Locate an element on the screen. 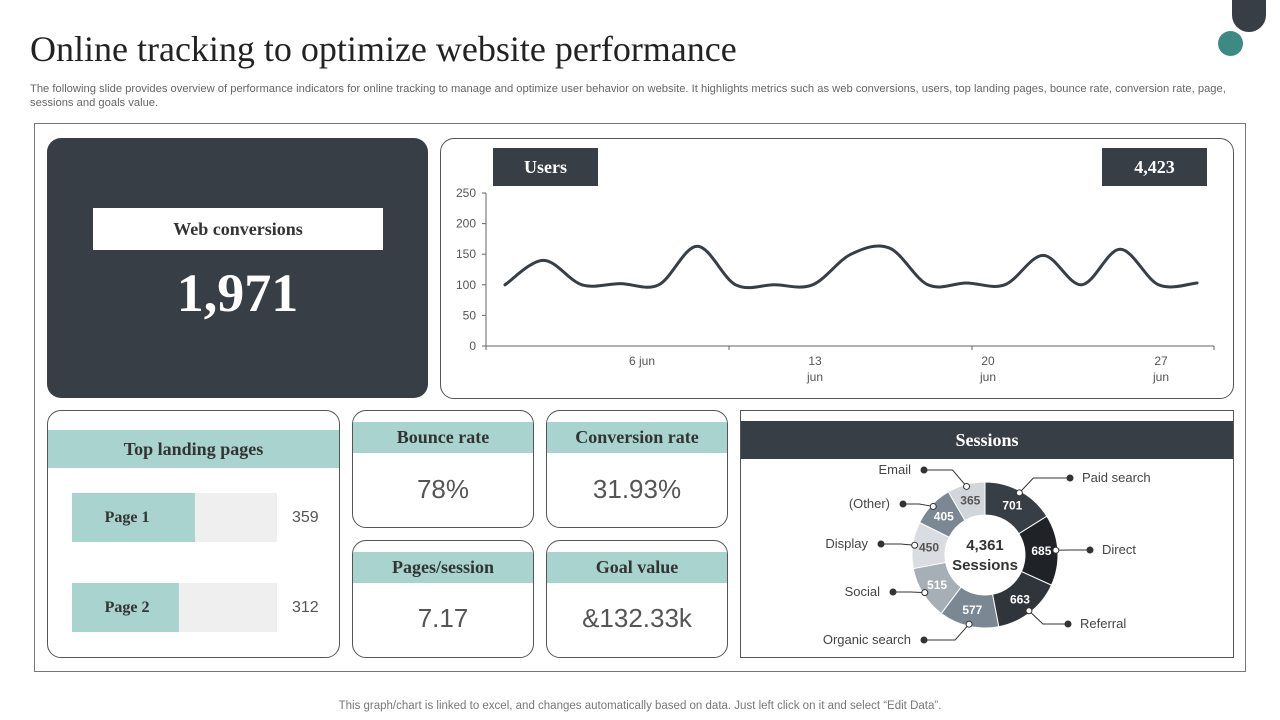 Image resolution: width=1280 pixels, height=720 pixels. landing-page-count: 312 is located at coordinates (305, 607).